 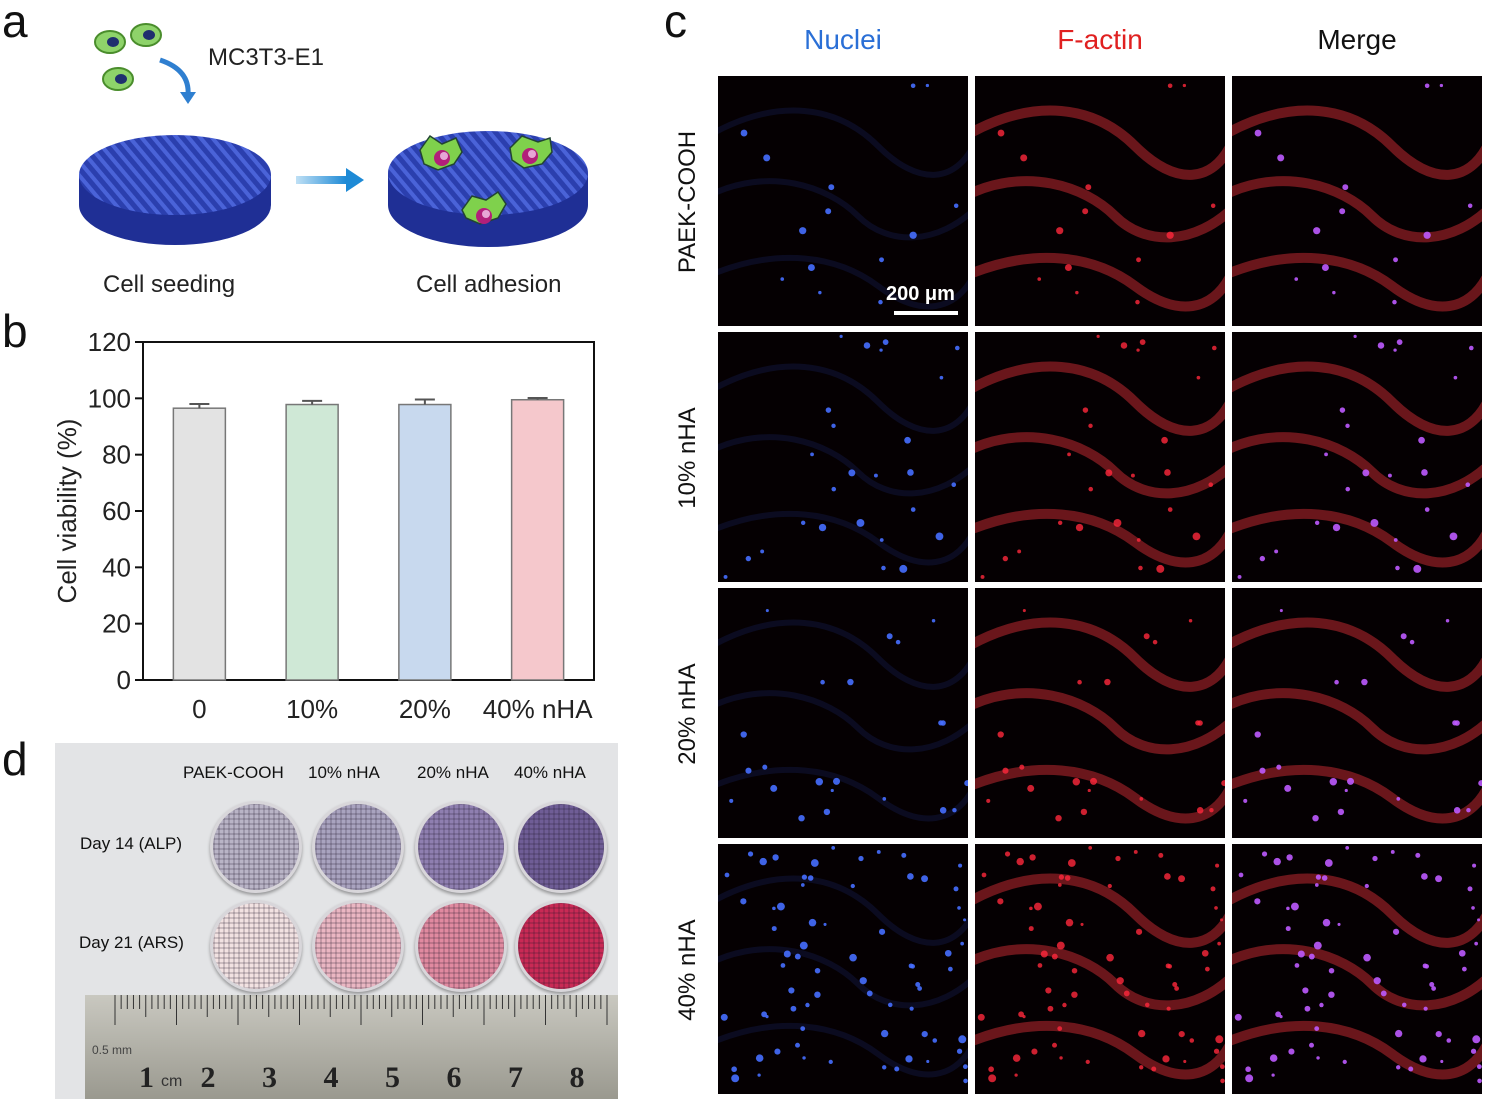 I want to click on row-10-nha: 10% nHA, so click(x=687, y=458).